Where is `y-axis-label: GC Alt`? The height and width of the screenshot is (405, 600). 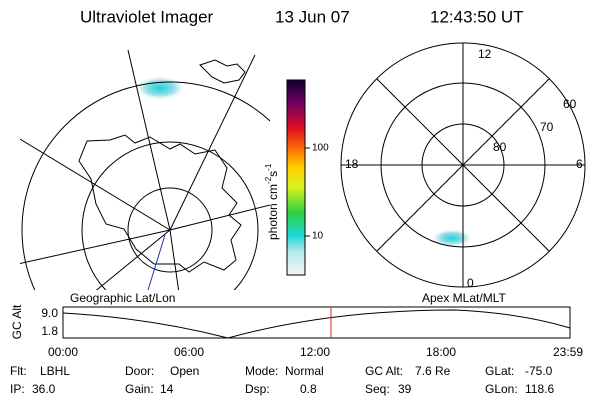 y-axis-label: GC Alt is located at coordinates (17, 321).